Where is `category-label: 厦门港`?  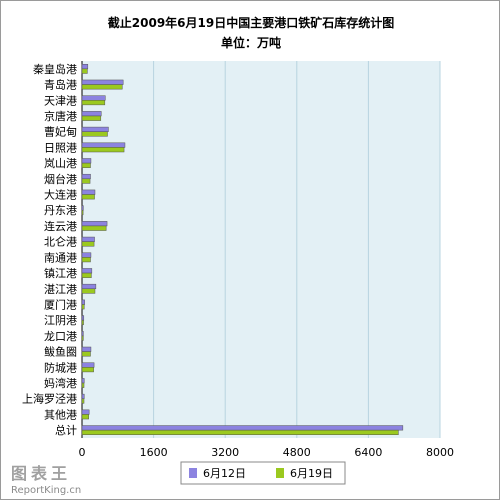
category-label: 厦门港 is located at coordinates (60, 304).